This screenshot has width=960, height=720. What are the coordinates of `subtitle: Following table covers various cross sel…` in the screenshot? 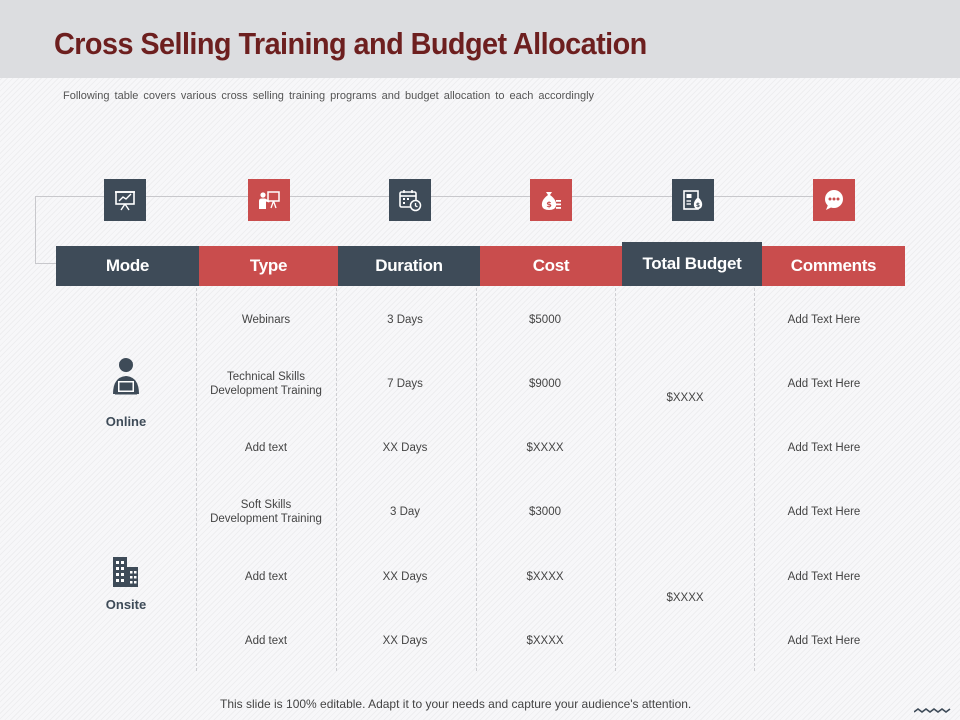 It's located at (329, 96).